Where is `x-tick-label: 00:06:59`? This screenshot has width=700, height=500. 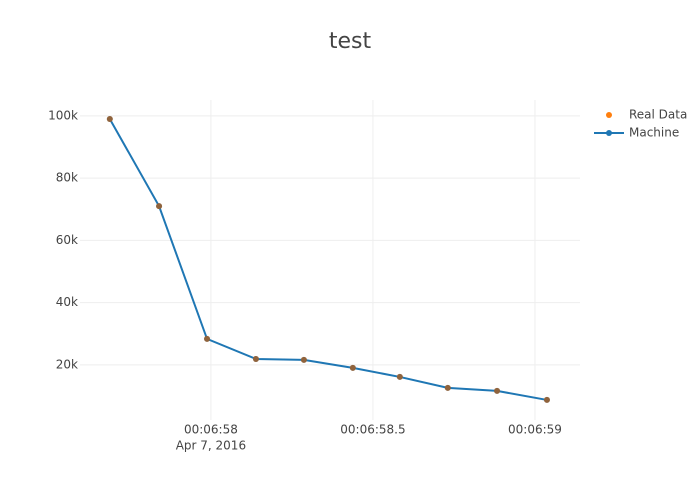 x-tick-label: 00:06:59 is located at coordinates (535, 430).